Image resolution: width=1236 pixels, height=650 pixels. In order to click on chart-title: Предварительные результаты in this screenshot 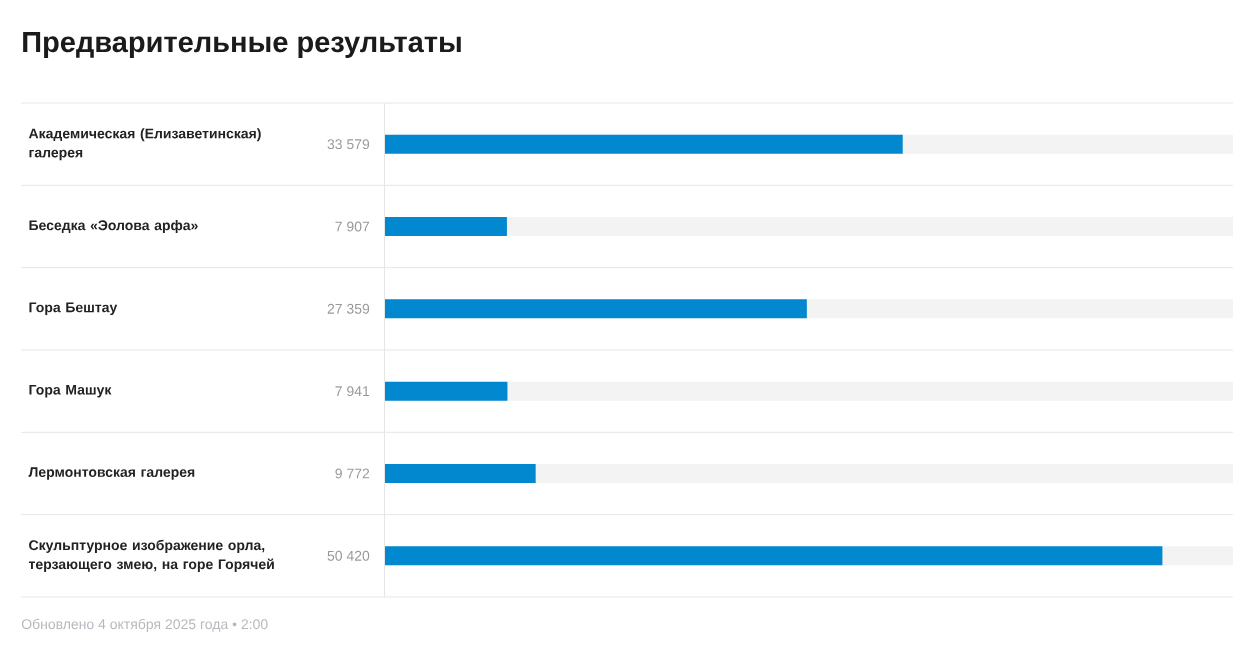, I will do `click(242, 45)`.